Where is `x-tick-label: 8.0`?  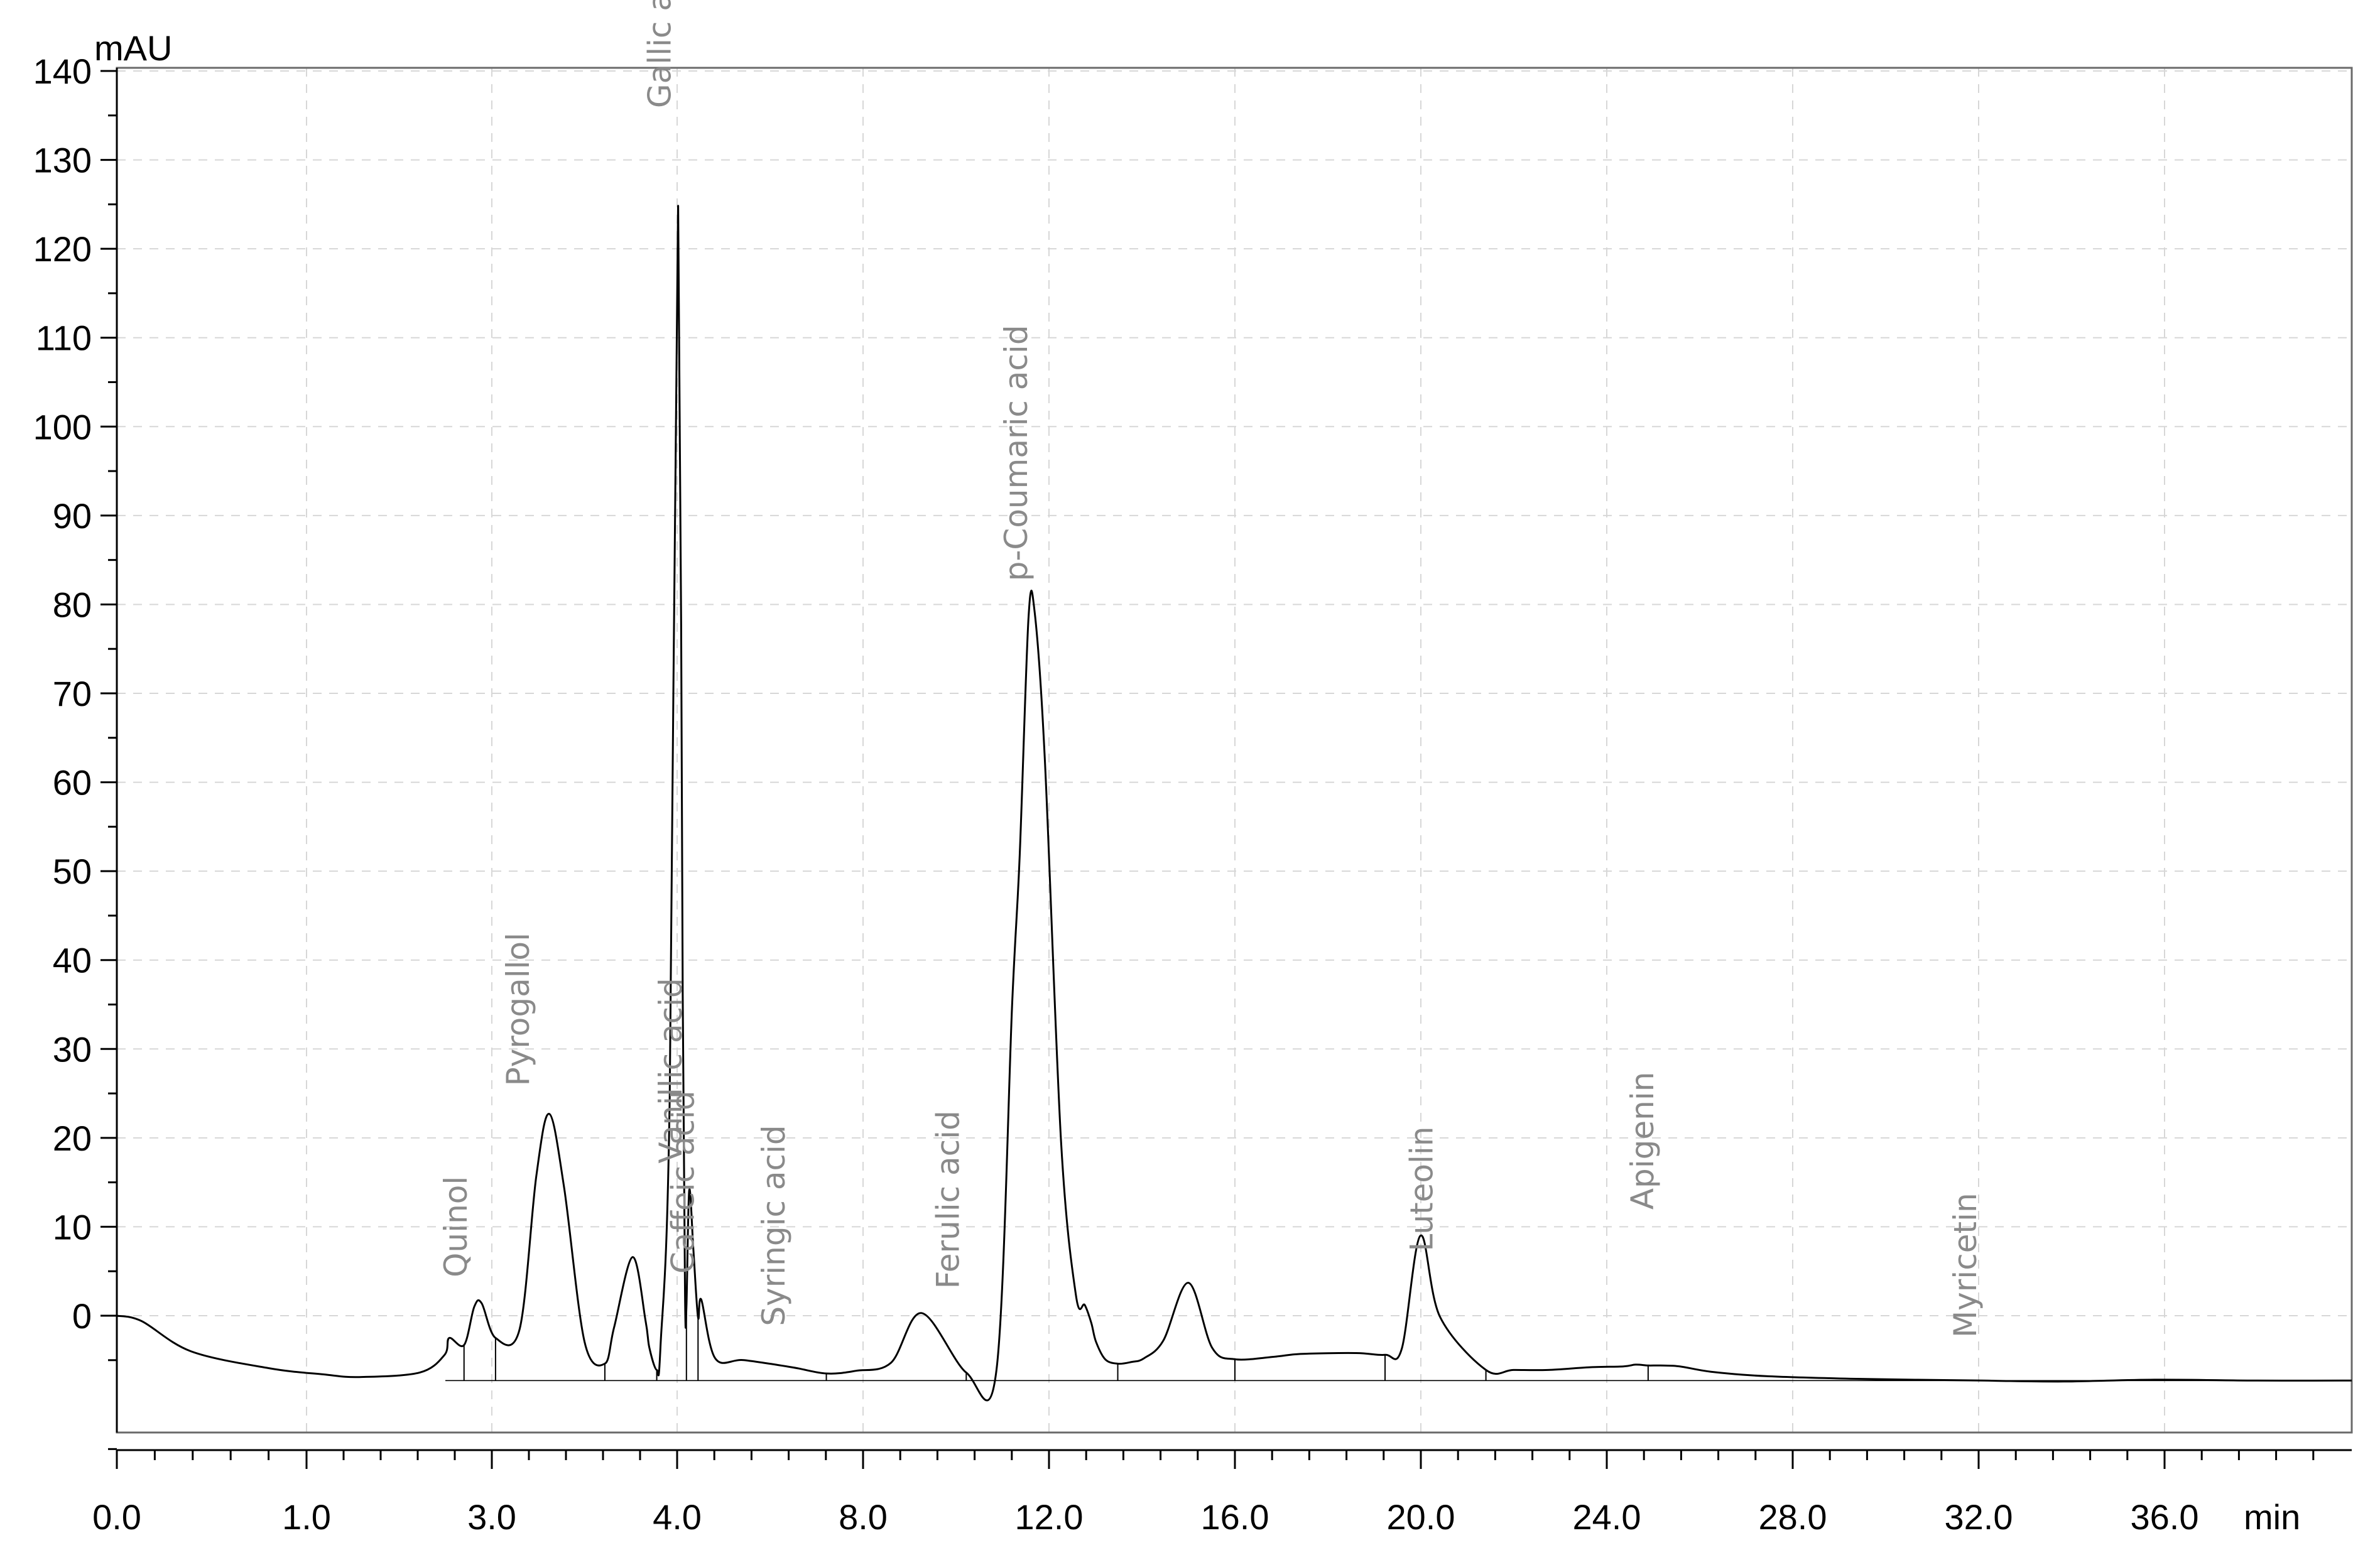 x-tick-label: 8.0 is located at coordinates (863, 1517).